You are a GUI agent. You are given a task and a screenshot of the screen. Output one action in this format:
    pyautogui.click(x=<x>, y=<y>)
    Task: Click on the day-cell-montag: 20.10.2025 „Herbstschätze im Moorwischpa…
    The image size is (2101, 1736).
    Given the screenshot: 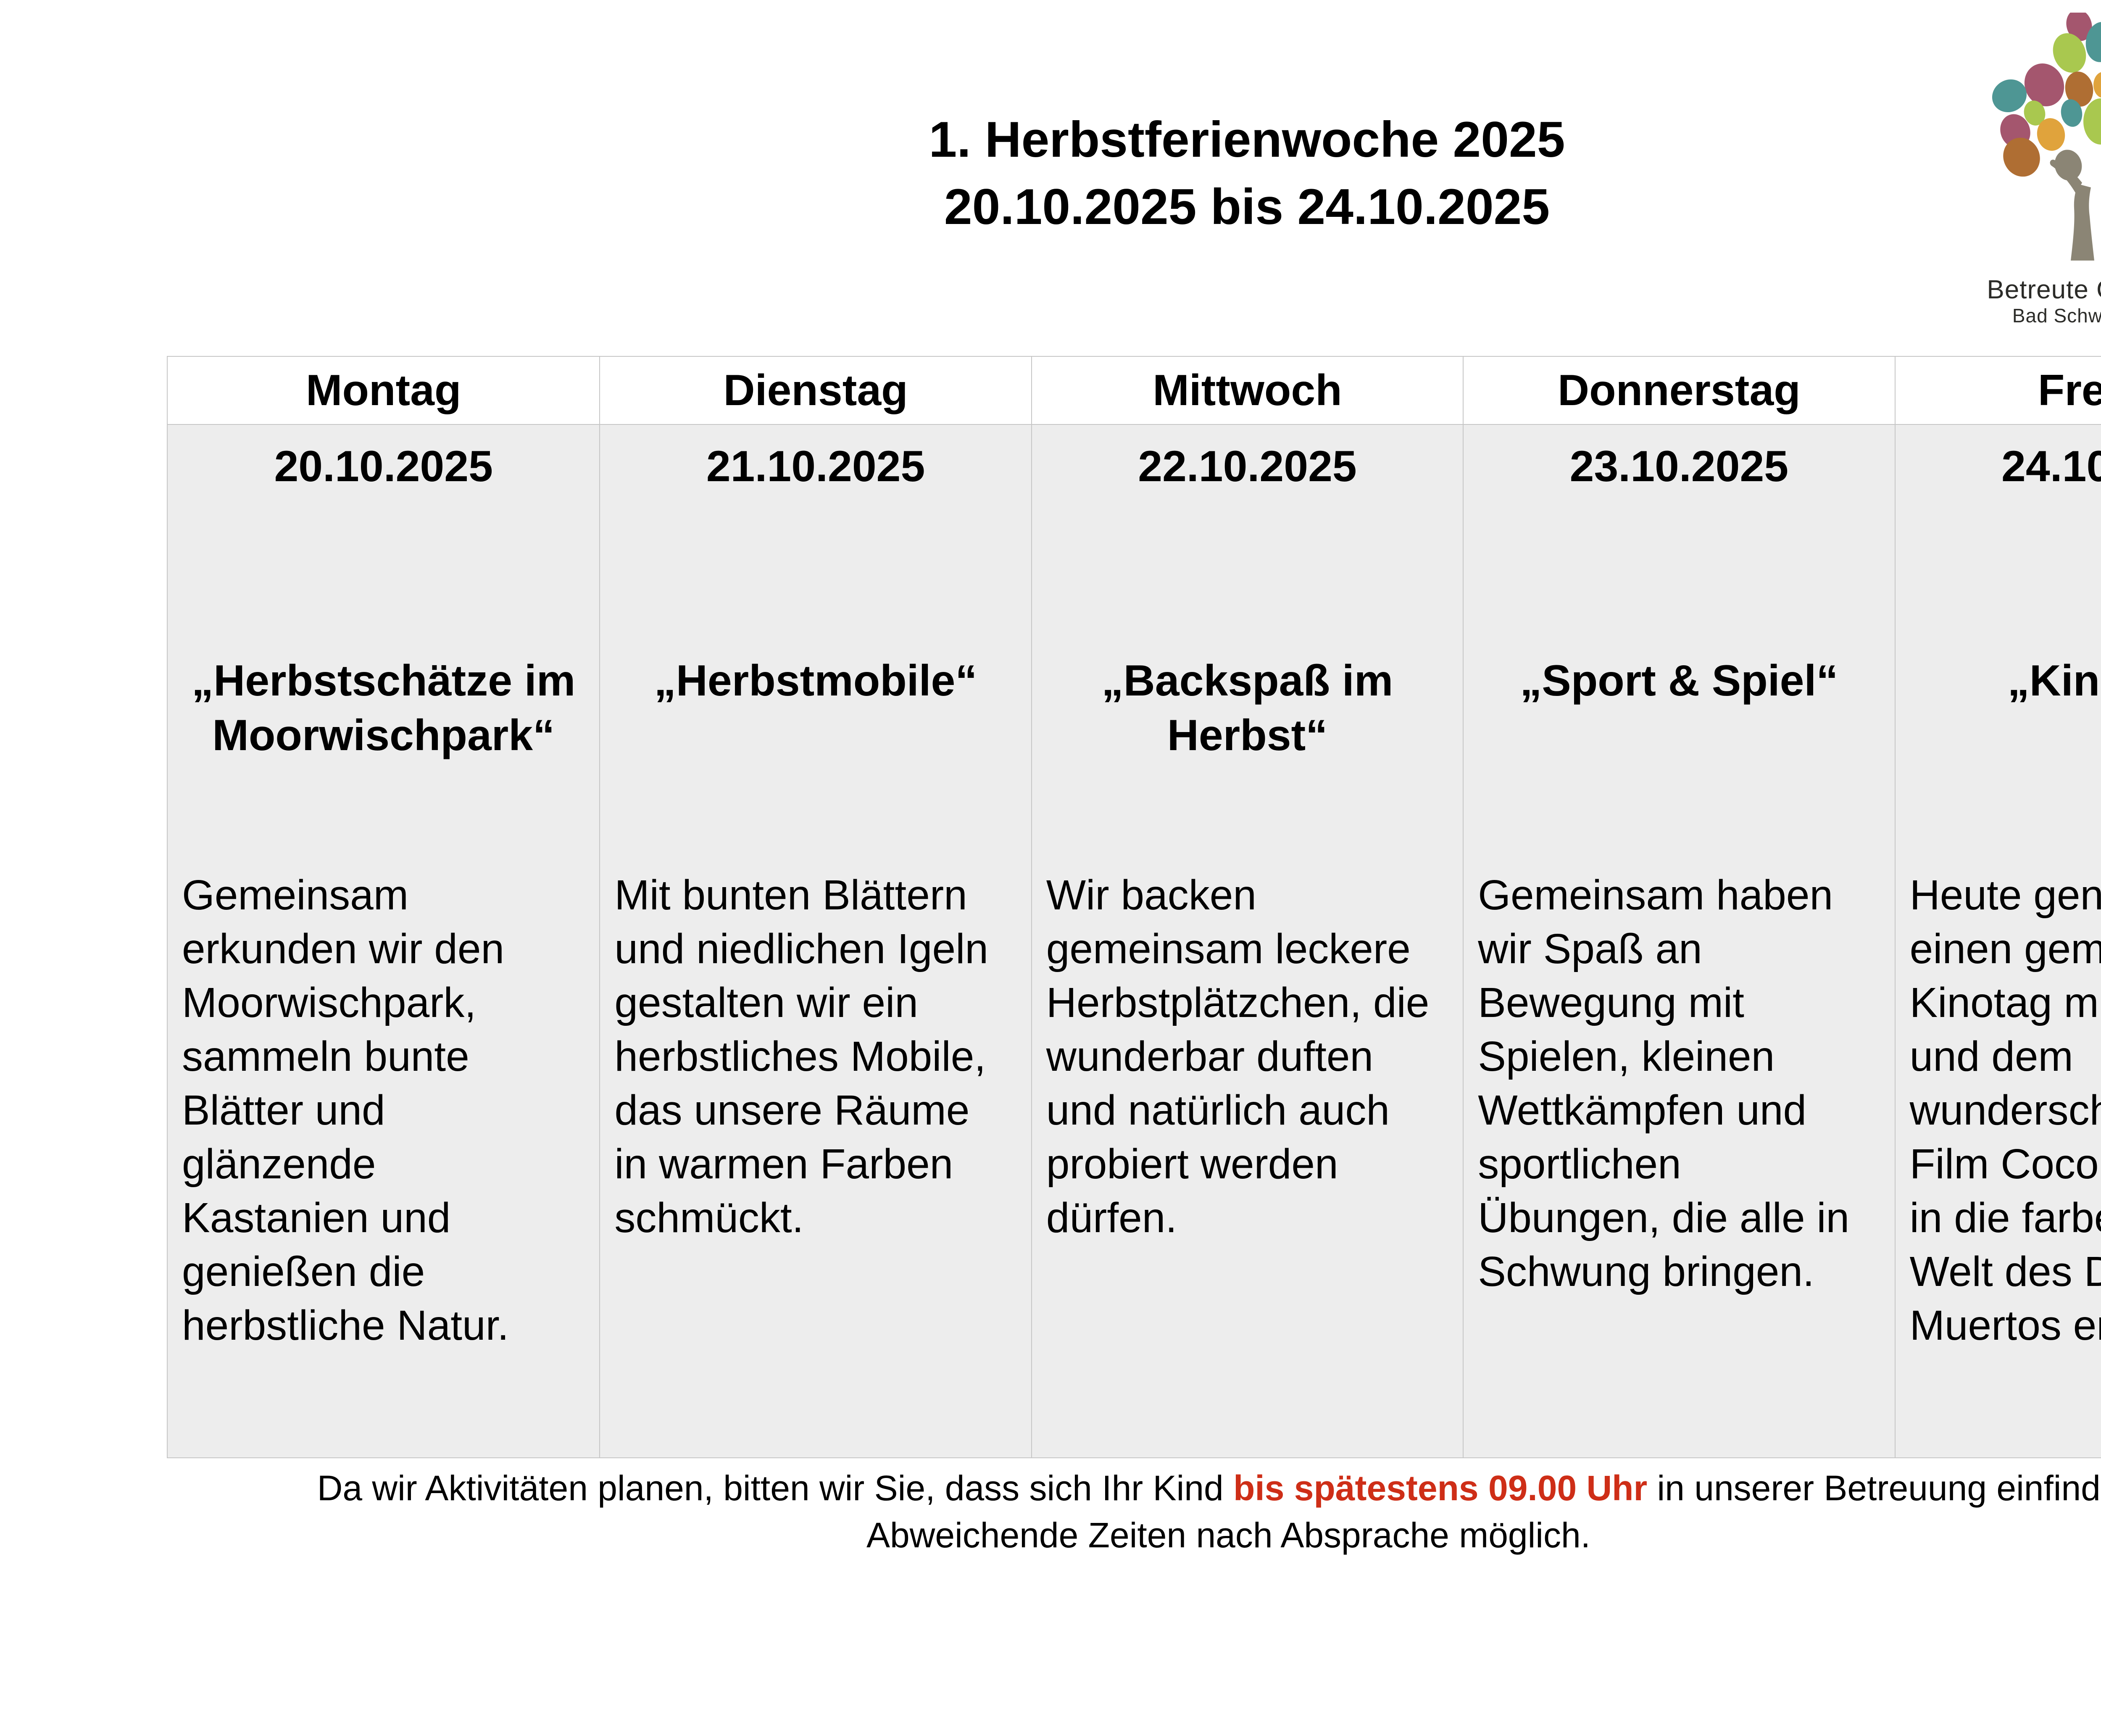 What is the action you would take?
    pyautogui.click(x=384, y=941)
    